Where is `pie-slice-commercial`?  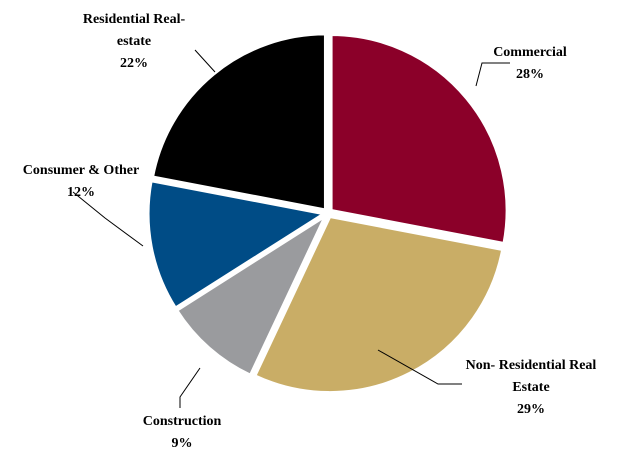 pie-slice-commercial is located at coordinates (419, 138).